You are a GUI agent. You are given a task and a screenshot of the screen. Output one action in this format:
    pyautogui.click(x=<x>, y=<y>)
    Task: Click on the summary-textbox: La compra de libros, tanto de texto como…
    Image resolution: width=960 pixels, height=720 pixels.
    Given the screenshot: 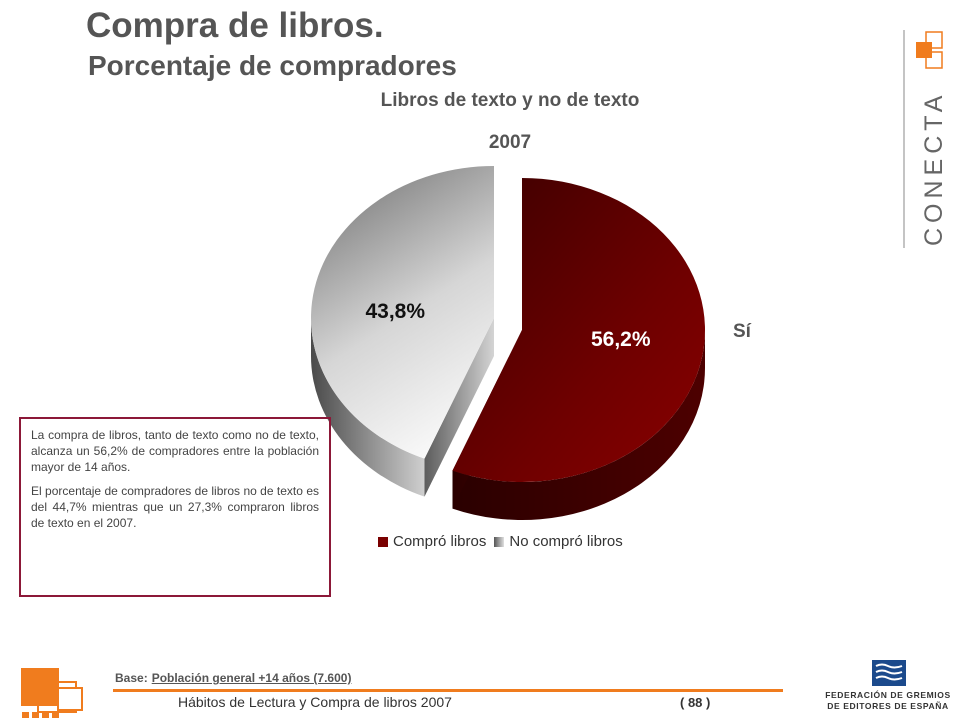 What is the action you would take?
    pyautogui.click(x=175, y=507)
    